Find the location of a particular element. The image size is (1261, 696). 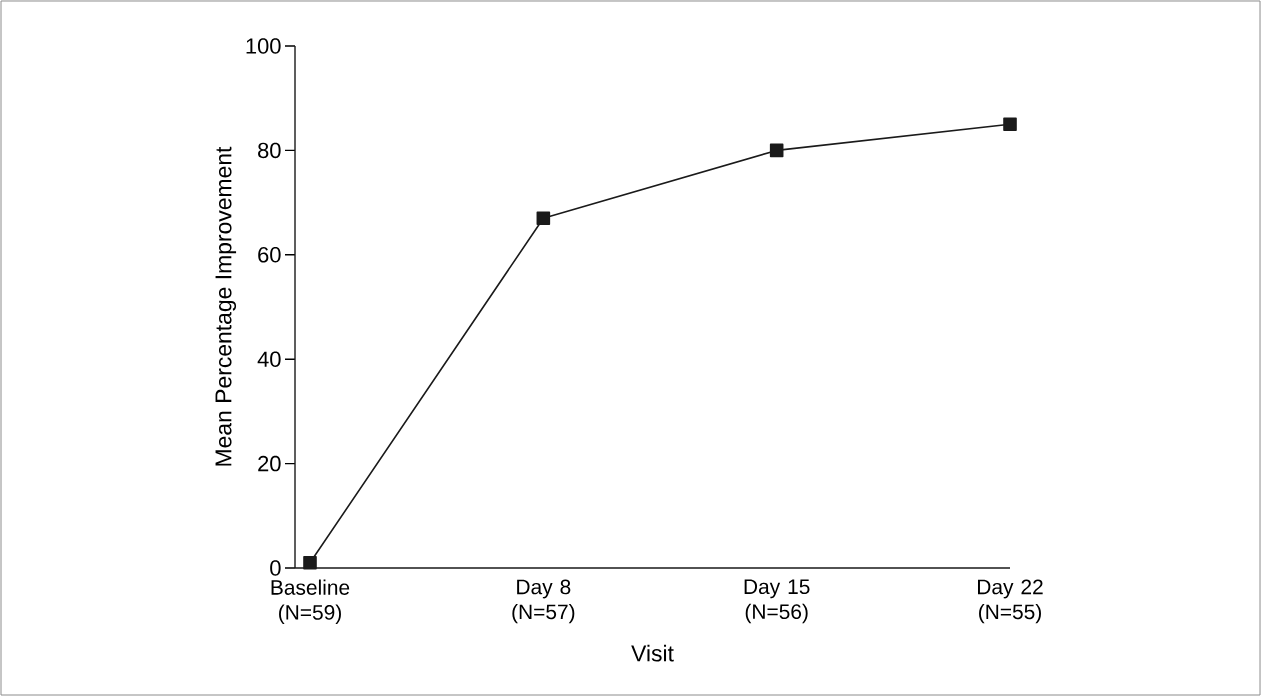

x-tick-label: Baseline (N=59) is located at coordinates (310, 601).